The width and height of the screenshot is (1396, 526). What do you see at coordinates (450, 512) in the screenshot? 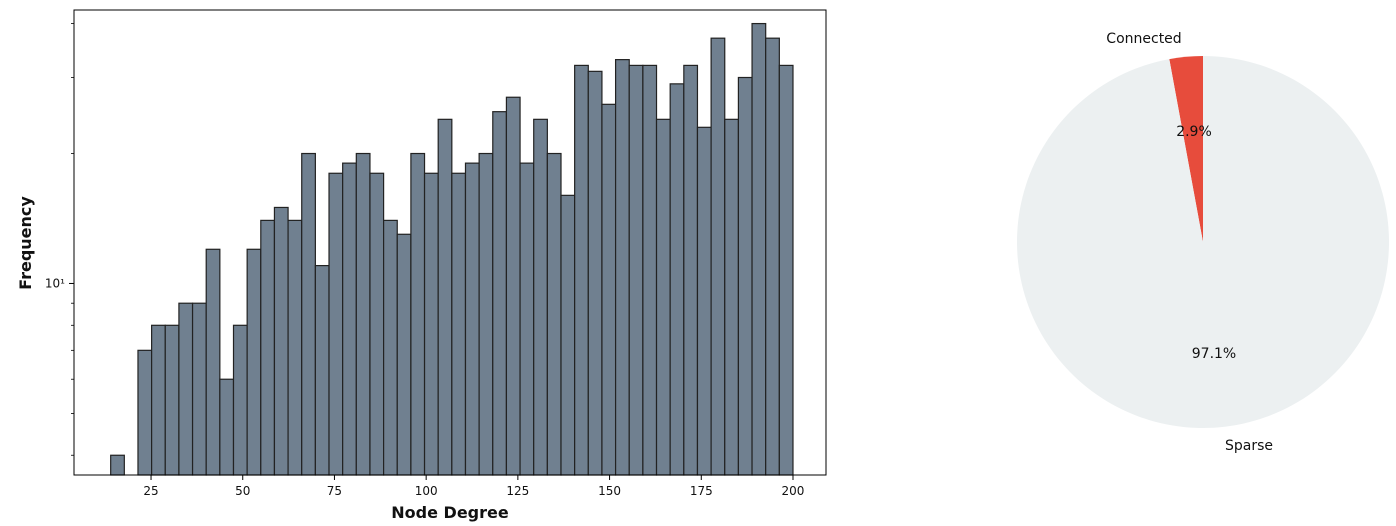
I see `x-axis-label: Node Degree` at bounding box center [450, 512].